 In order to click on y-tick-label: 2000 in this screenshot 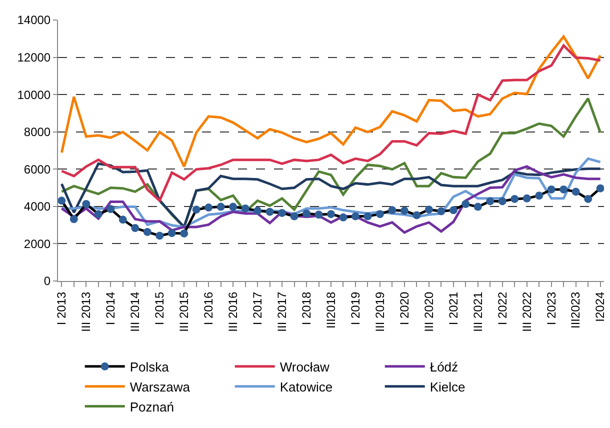, I will do `click(37, 243)`.